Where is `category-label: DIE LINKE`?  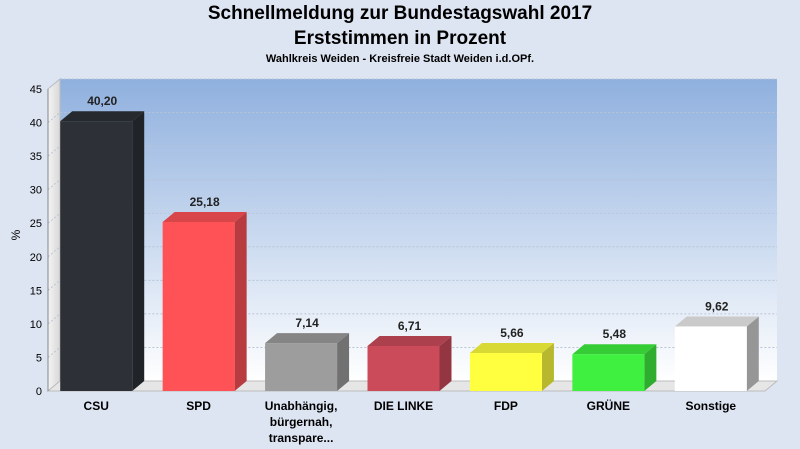
category-label: DIE LINKE is located at coordinates (403, 406).